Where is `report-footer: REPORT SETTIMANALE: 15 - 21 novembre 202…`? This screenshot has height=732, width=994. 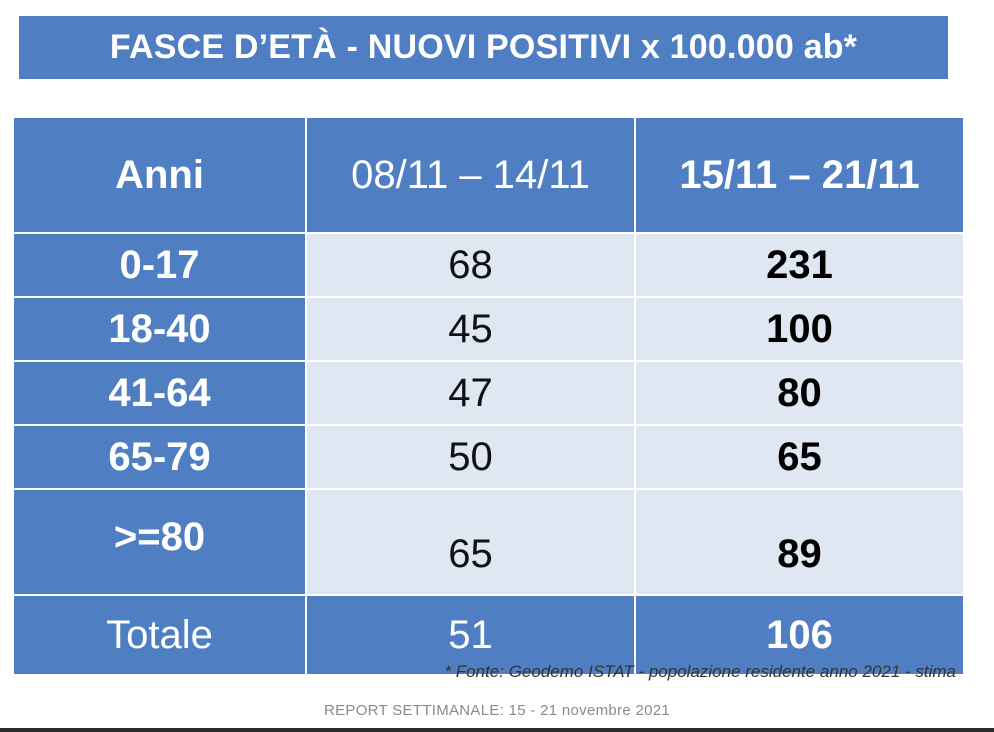 report-footer: REPORT SETTIMANALE: 15 - 21 novembre 202… is located at coordinates (497, 710).